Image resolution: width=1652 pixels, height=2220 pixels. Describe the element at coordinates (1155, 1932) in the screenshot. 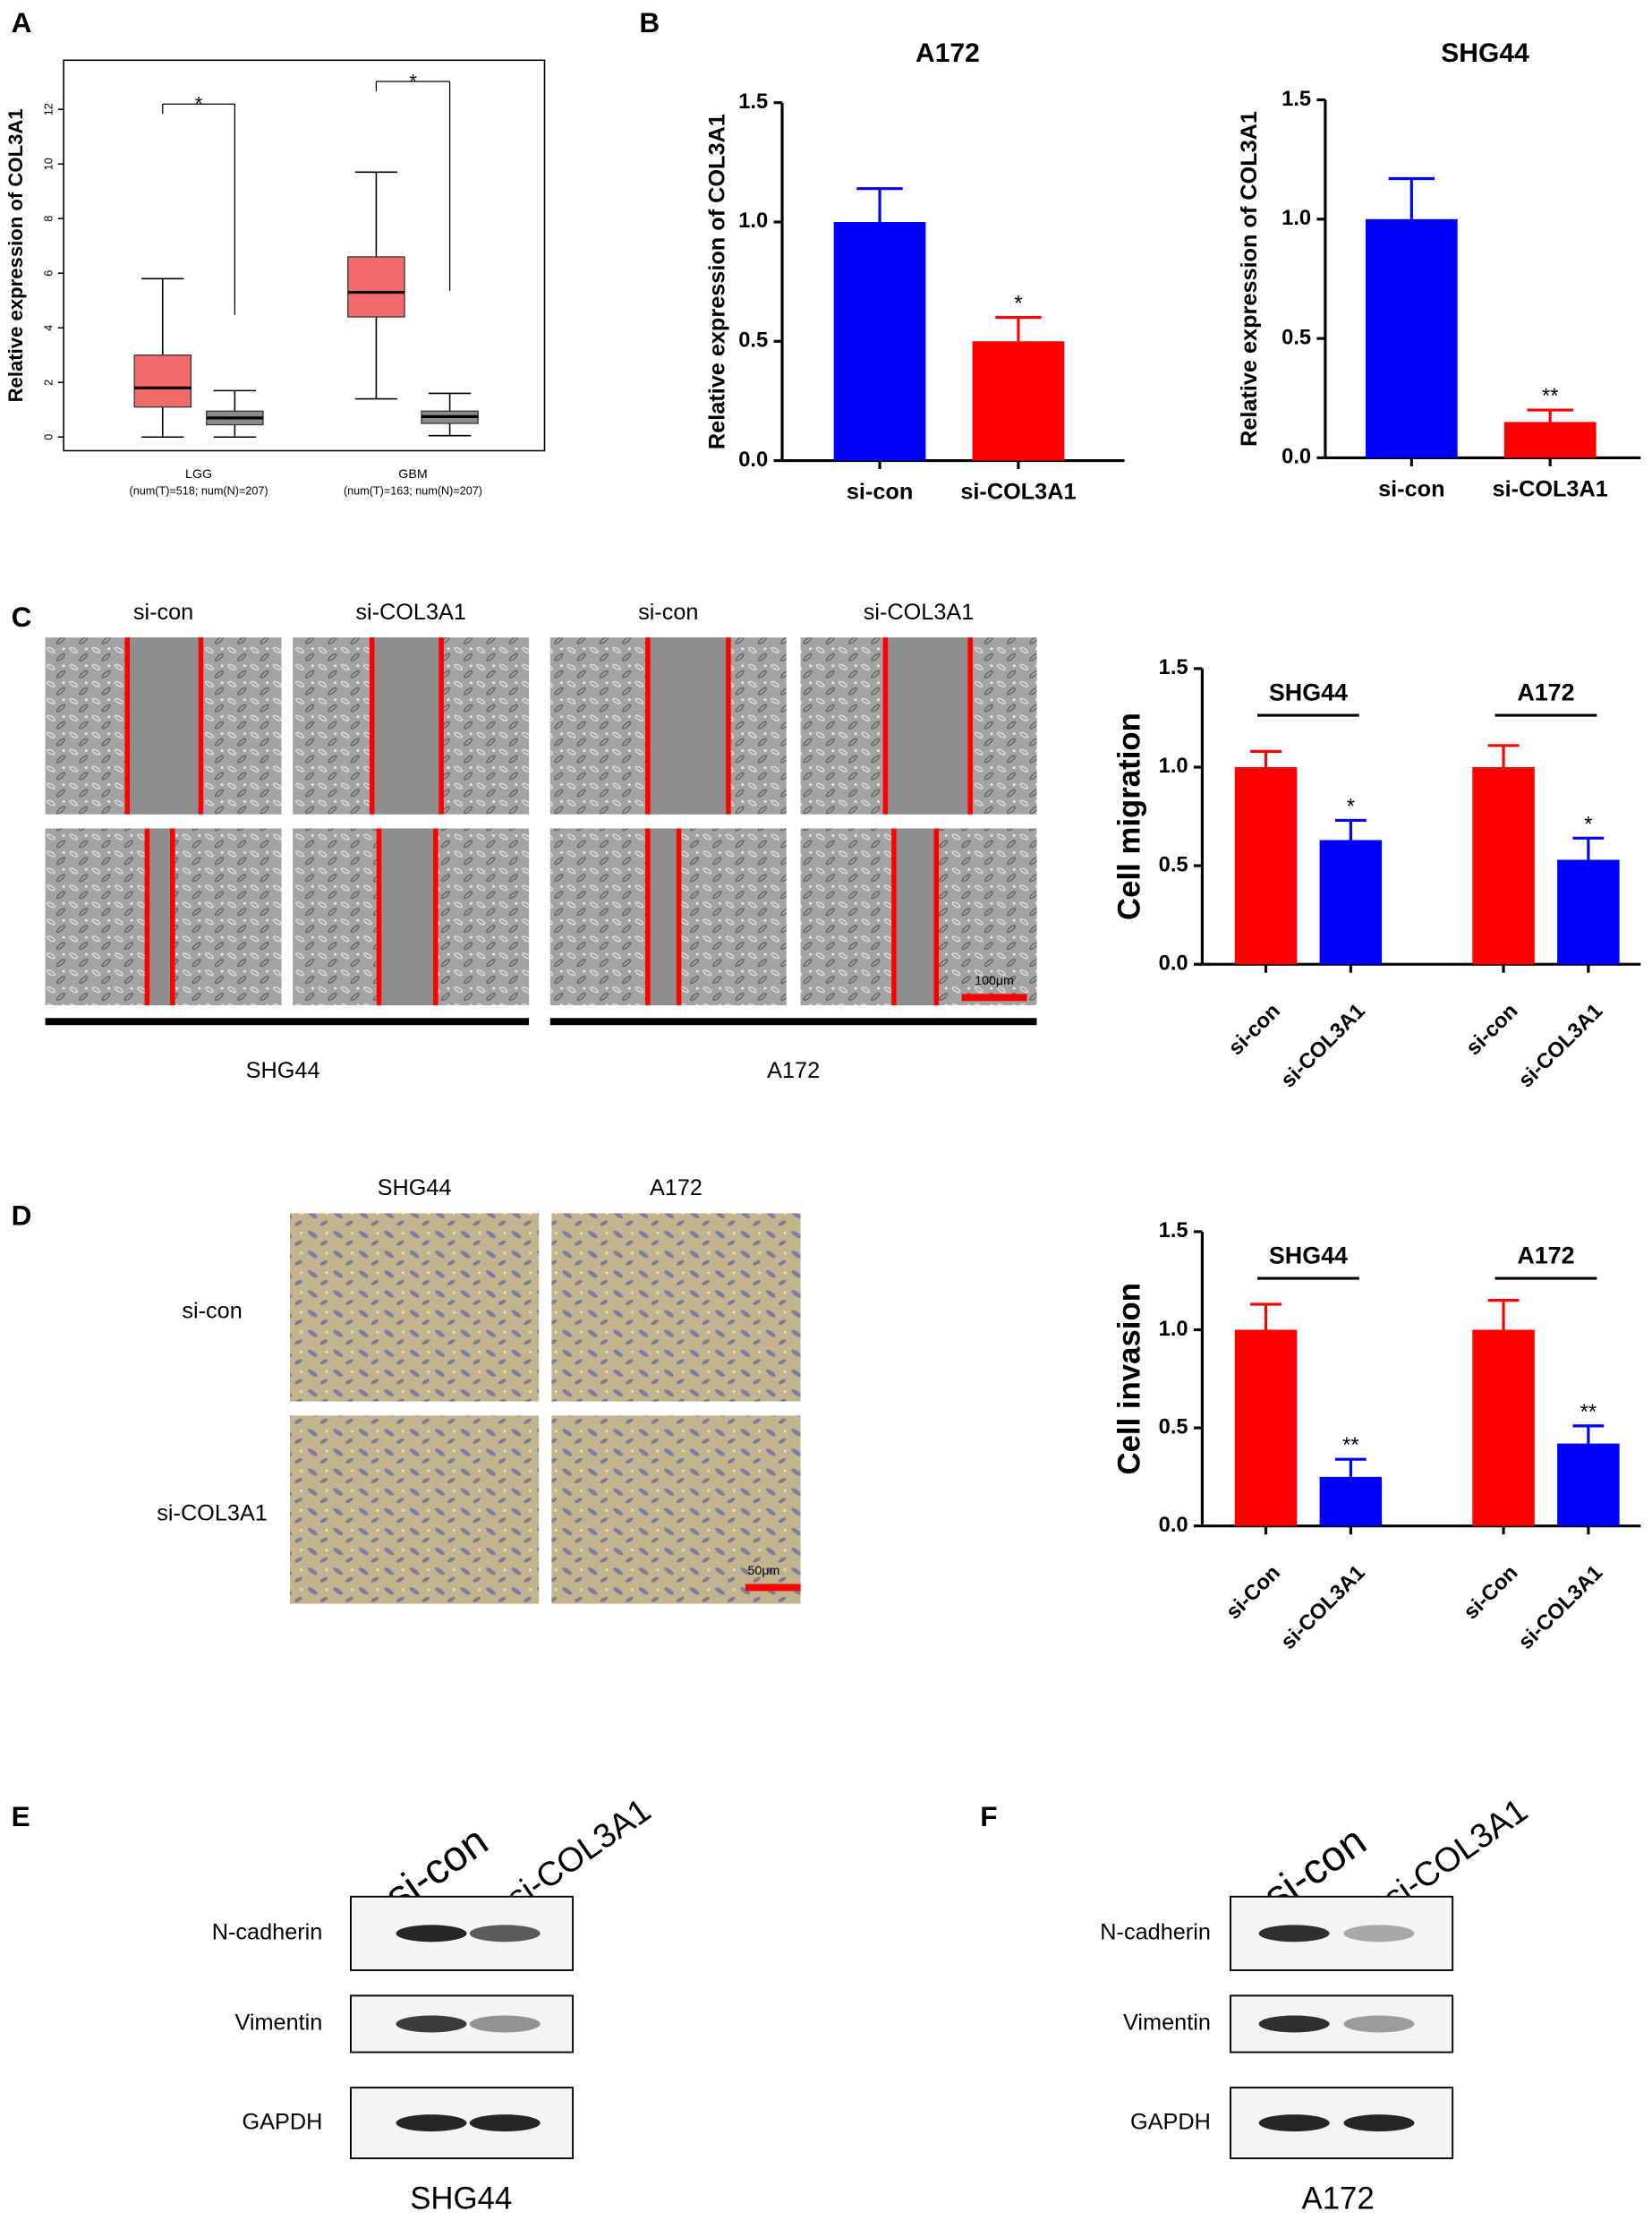

I see `protein-label: N-cadherin` at that location.